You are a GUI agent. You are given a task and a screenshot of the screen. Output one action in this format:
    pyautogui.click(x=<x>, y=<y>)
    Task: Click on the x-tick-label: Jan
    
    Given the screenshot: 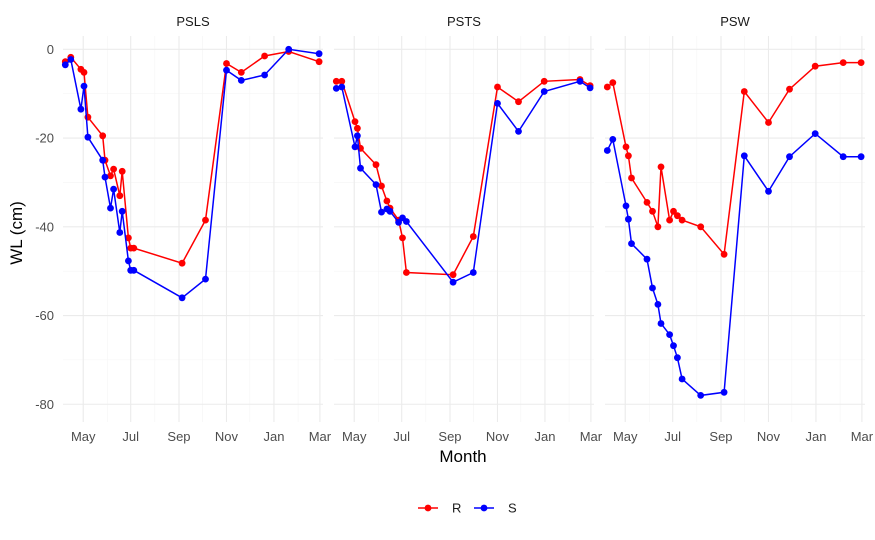 What is the action you would take?
    pyautogui.click(x=544, y=436)
    